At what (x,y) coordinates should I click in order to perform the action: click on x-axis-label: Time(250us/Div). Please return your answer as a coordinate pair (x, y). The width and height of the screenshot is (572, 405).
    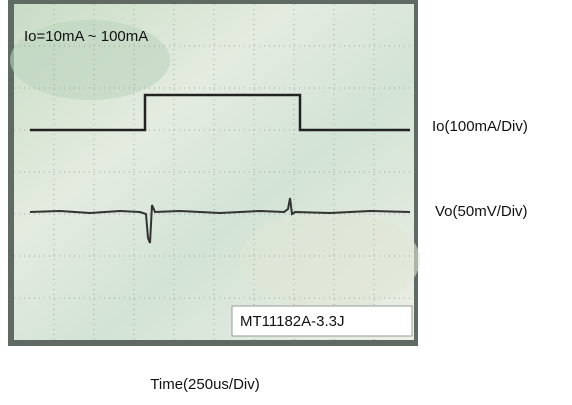
    Looking at the image, I should click on (204, 384).